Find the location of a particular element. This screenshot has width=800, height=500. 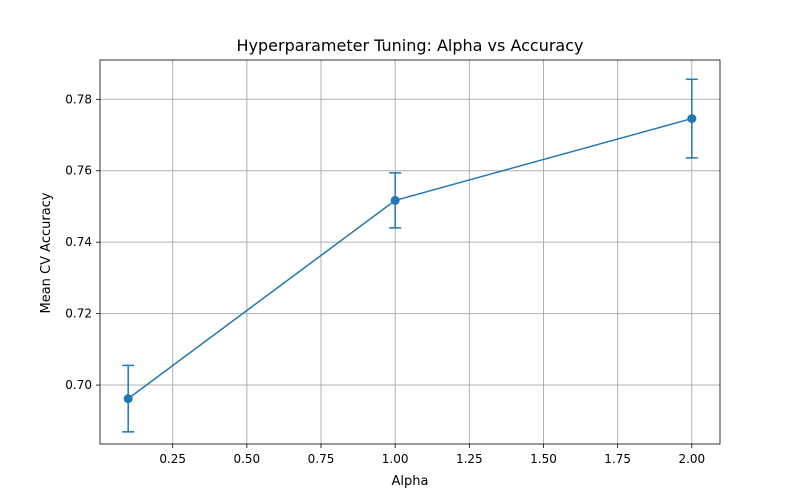

x-tick-label: 0.75 is located at coordinates (321, 459).